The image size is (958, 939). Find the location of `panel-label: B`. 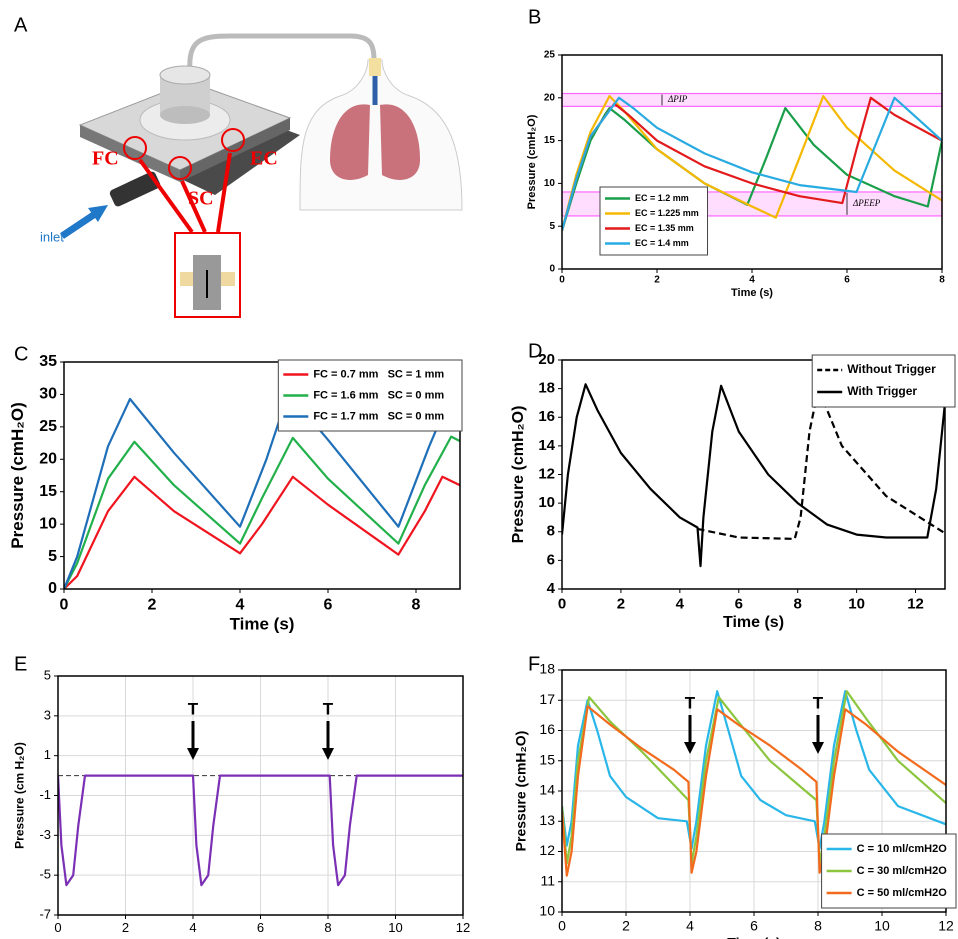

panel-label: B is located at coordinates (534, 17).